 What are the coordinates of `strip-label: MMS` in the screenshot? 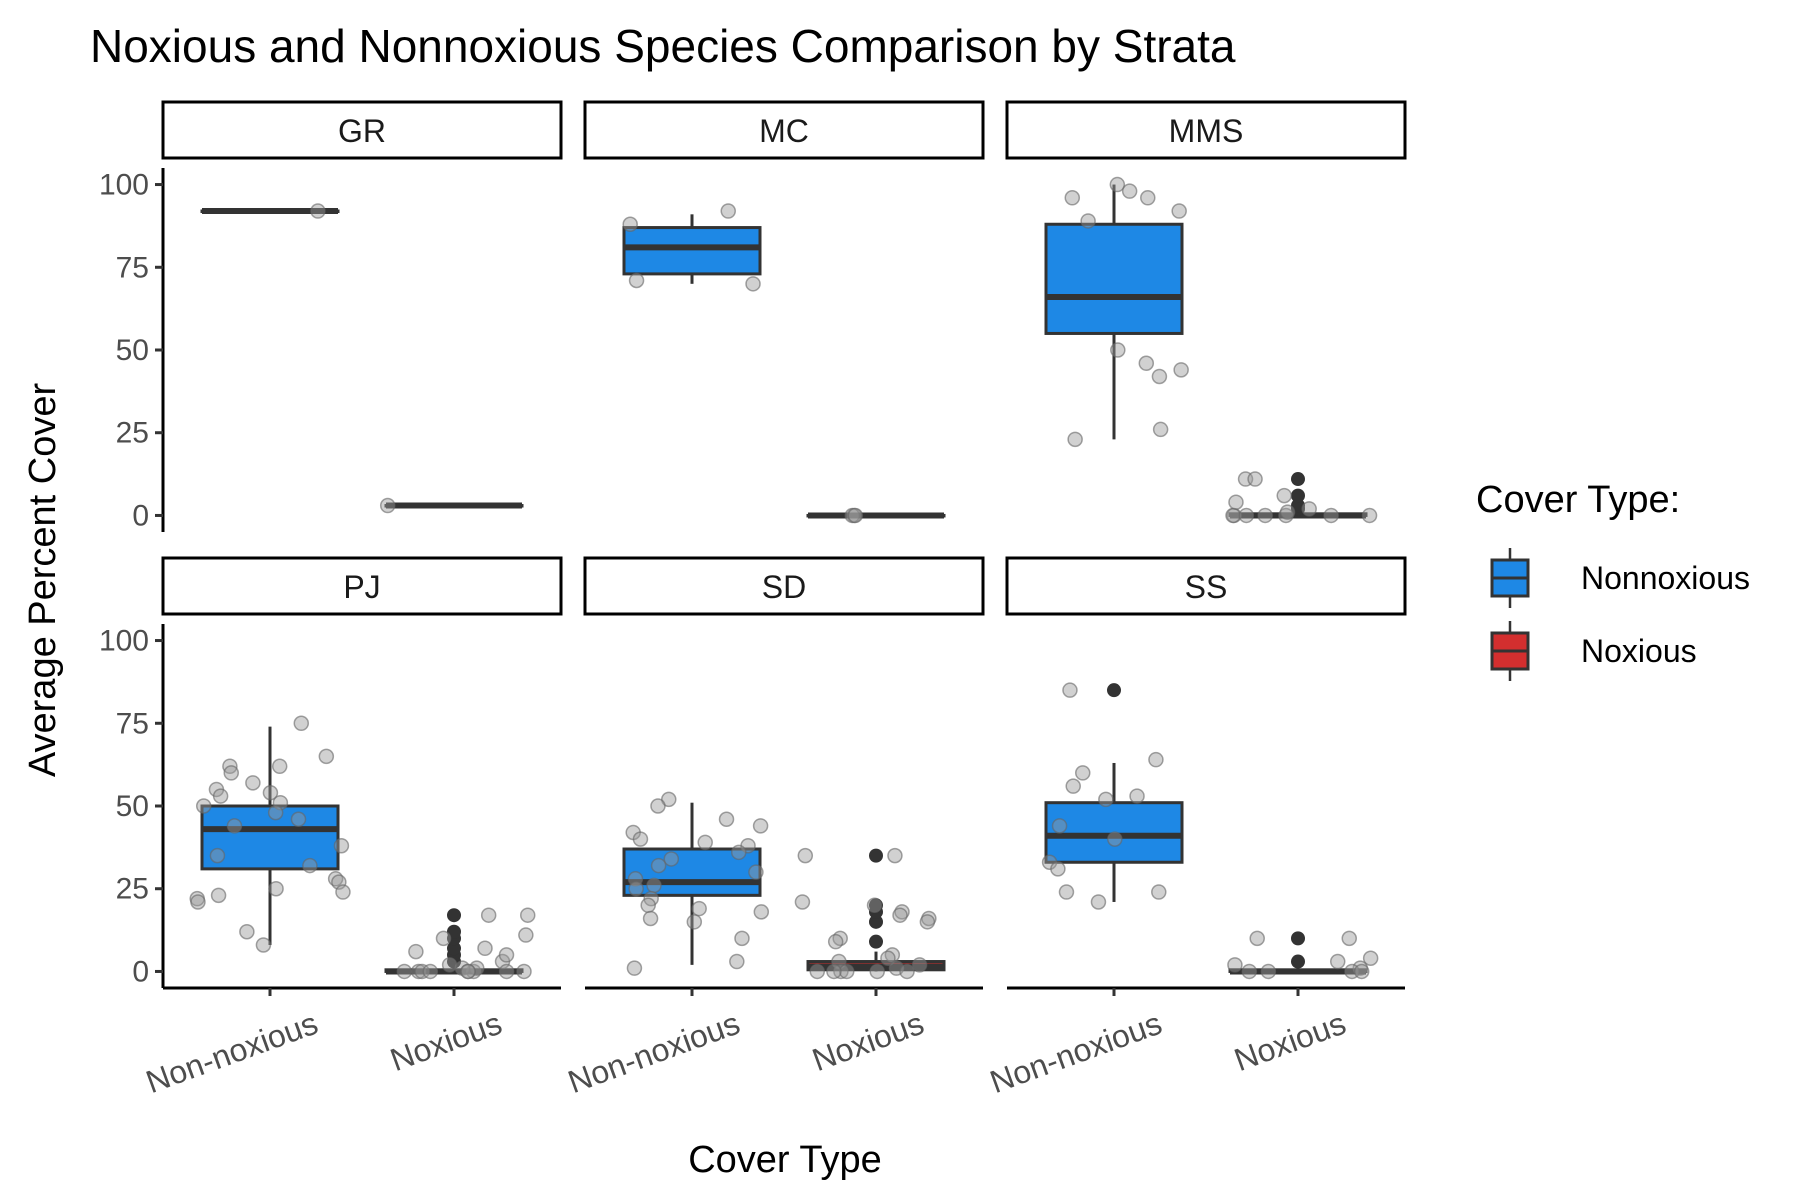 It's located at (1206, 131).